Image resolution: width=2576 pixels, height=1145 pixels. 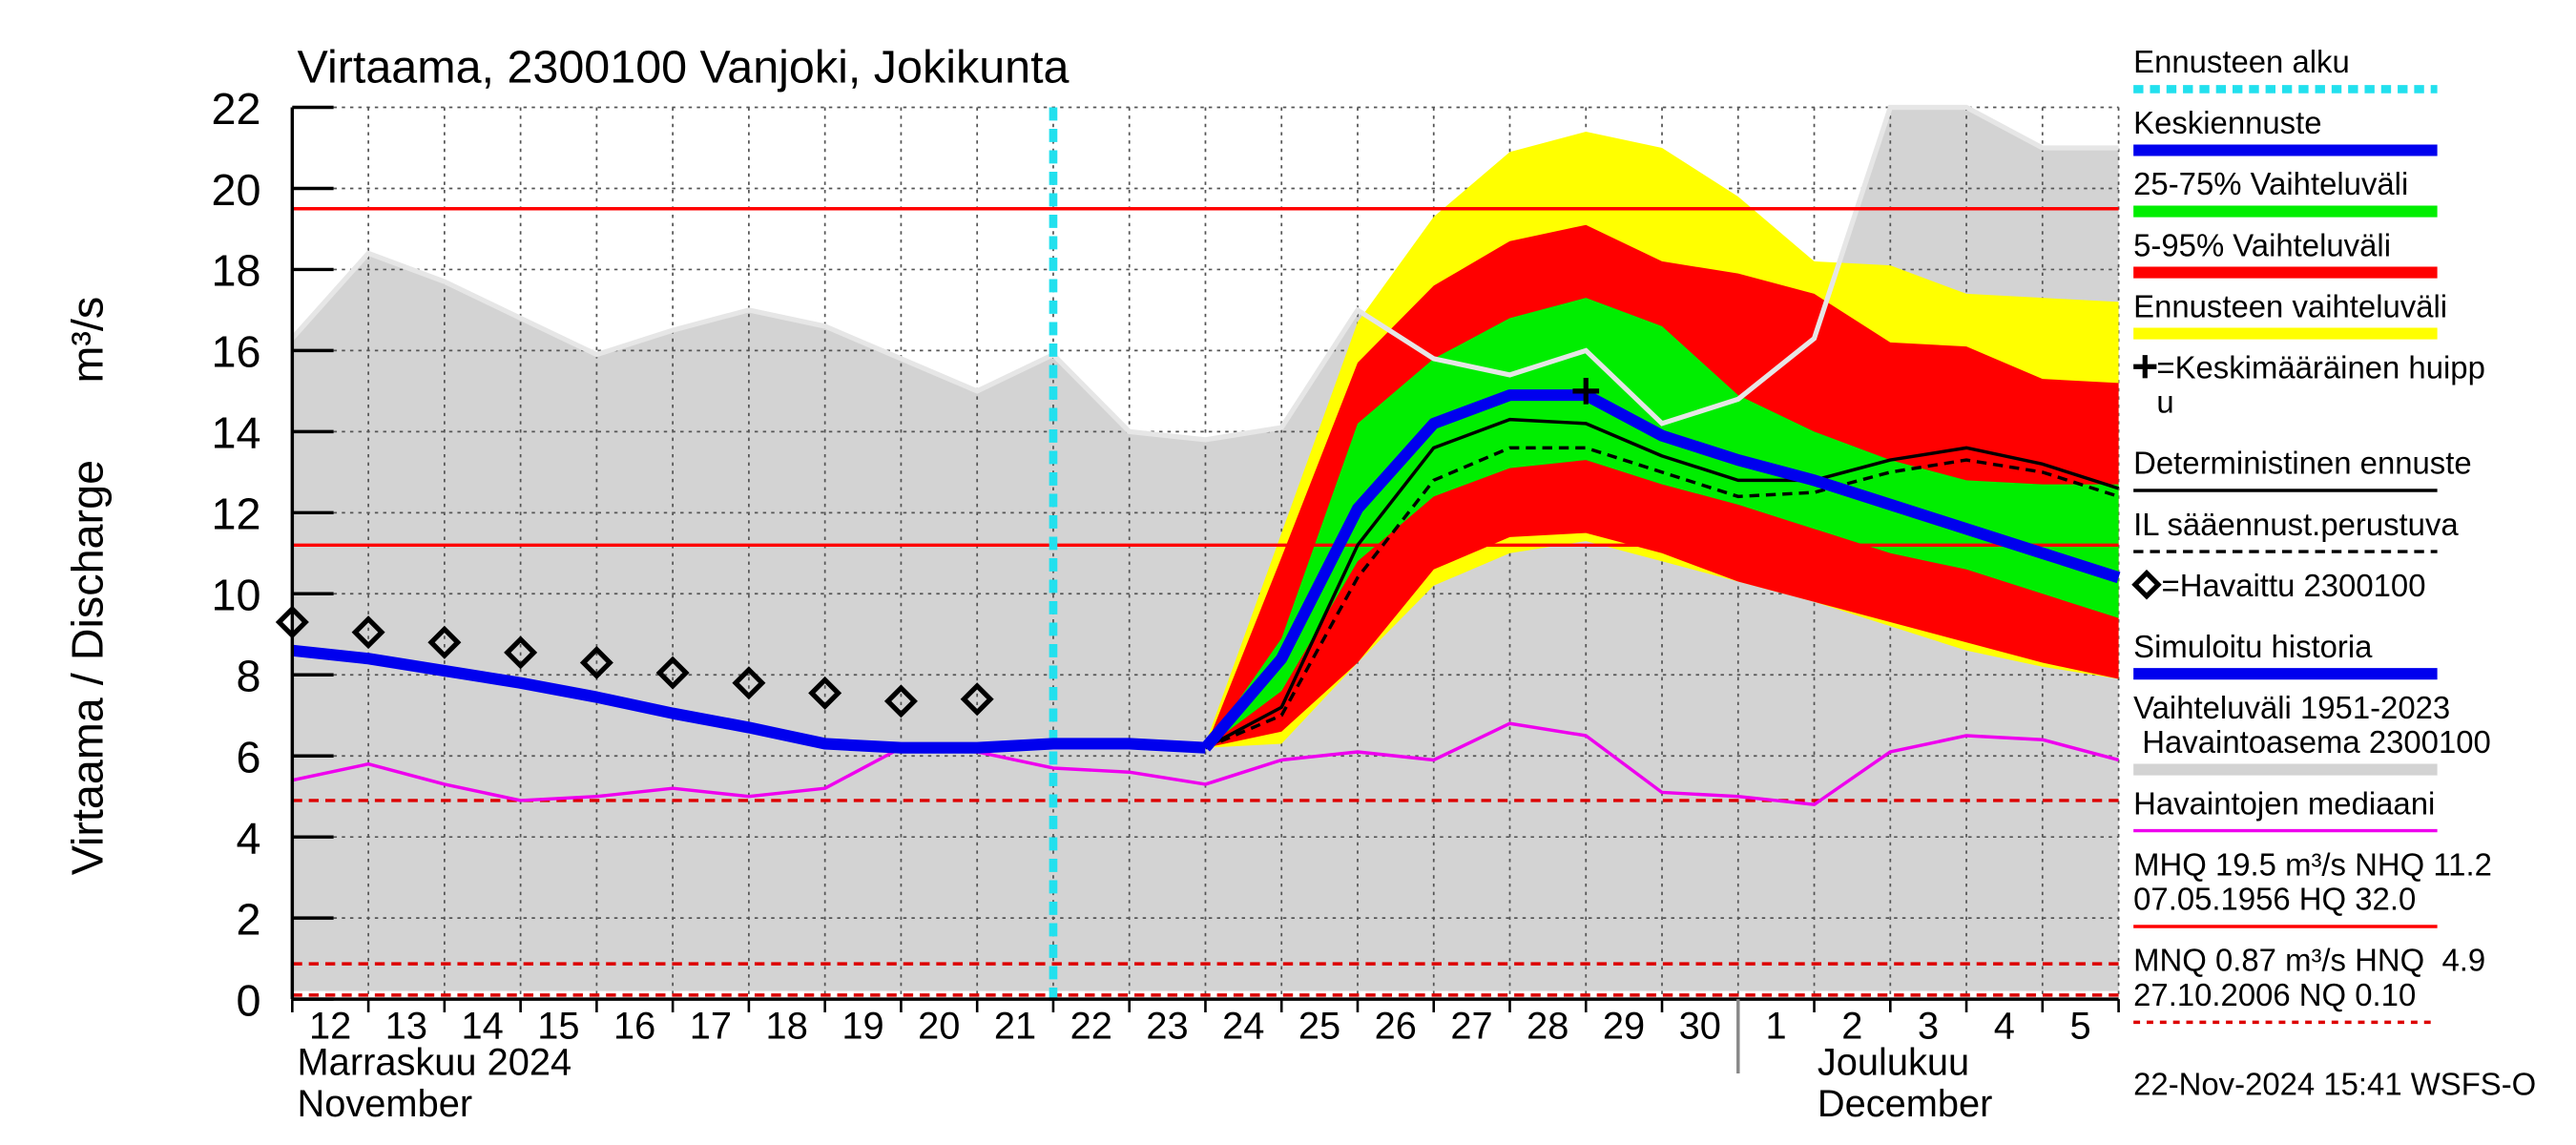 What do you see at coordinates (1586, 391) in the screenshot?
I see `peak-marker` at bounding box center [1586, 391].